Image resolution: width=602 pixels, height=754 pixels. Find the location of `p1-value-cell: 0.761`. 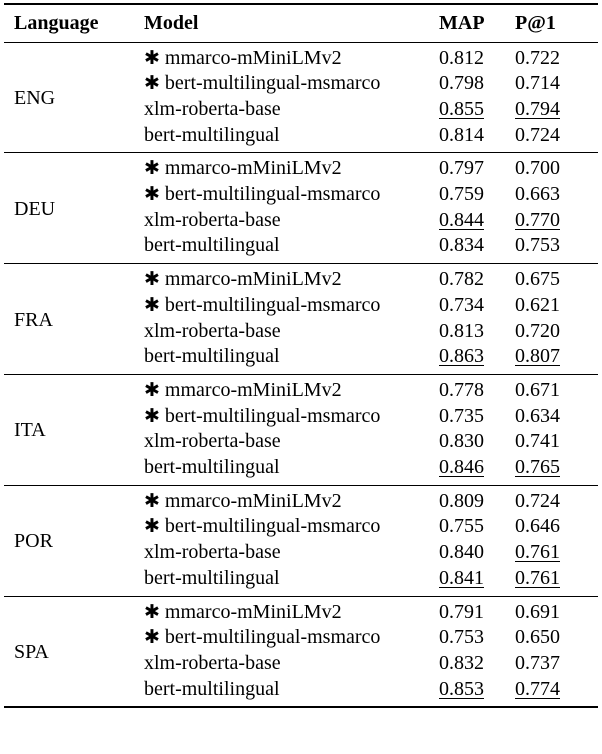

p1-value-cell: 0.761 is located at coordinates (556, 581).